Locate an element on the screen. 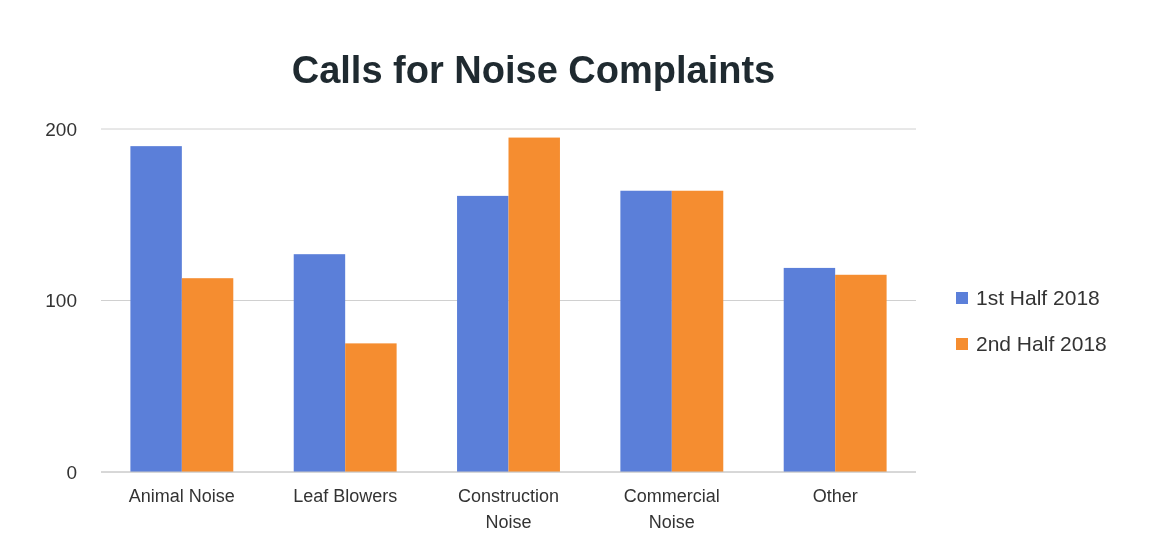 The image size is (1158, 536). y-tick-label: 200 is located at coordinates (61, 129).